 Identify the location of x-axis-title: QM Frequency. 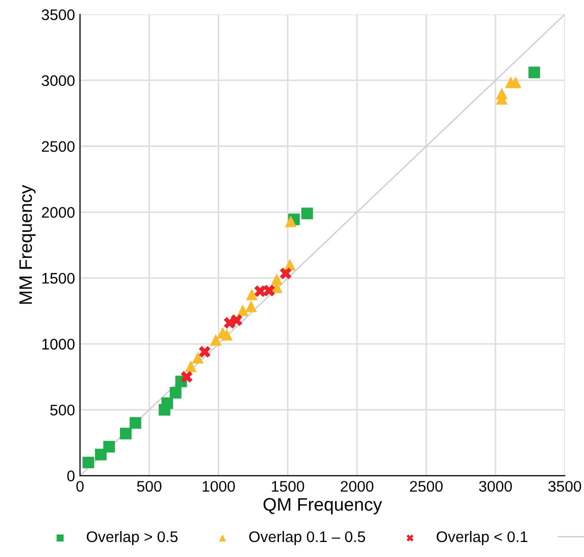
(323, 506).